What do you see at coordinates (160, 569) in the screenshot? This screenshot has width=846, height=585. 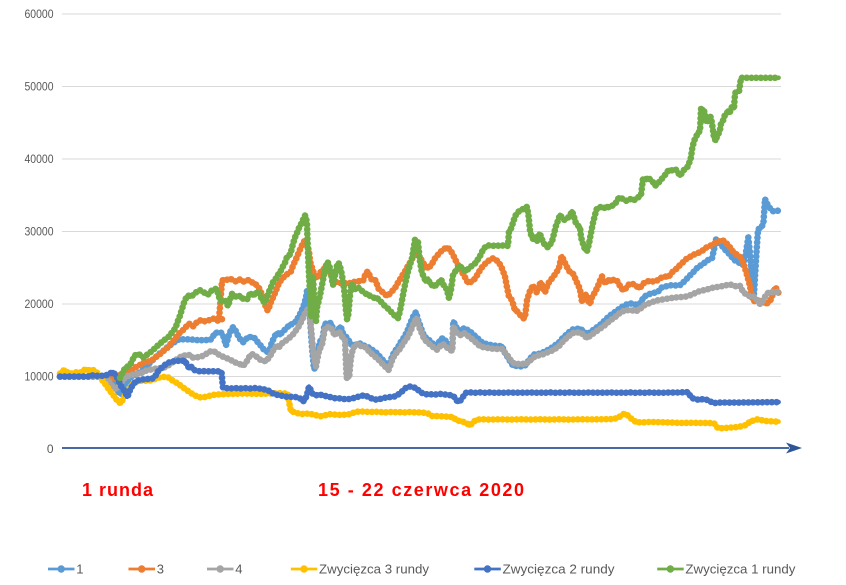 I see `svg-text: 3` at bounding box center [160, 569].